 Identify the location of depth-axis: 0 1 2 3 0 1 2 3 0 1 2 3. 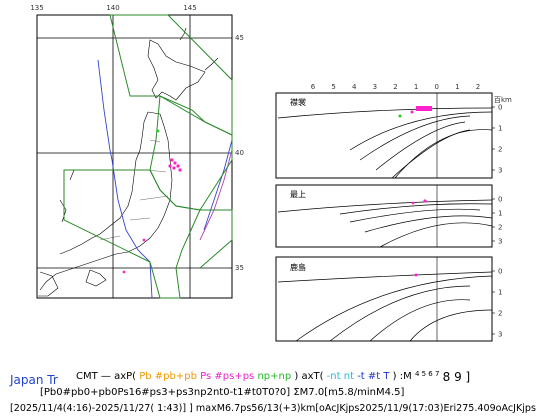
(497, 221).